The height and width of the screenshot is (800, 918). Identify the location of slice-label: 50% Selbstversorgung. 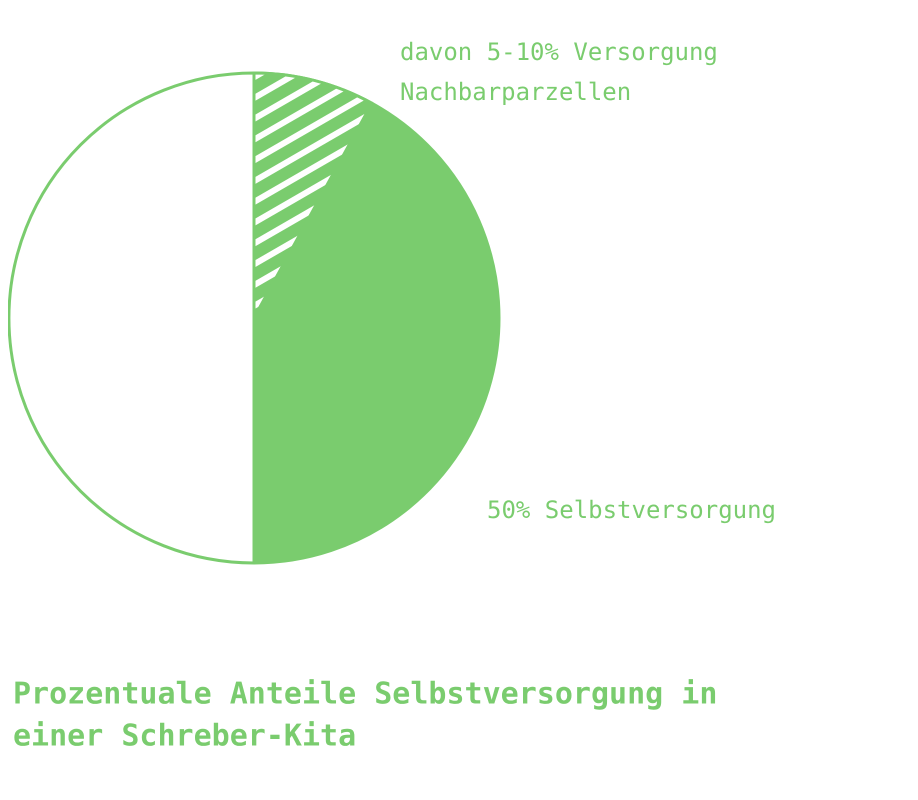
(631, 510).